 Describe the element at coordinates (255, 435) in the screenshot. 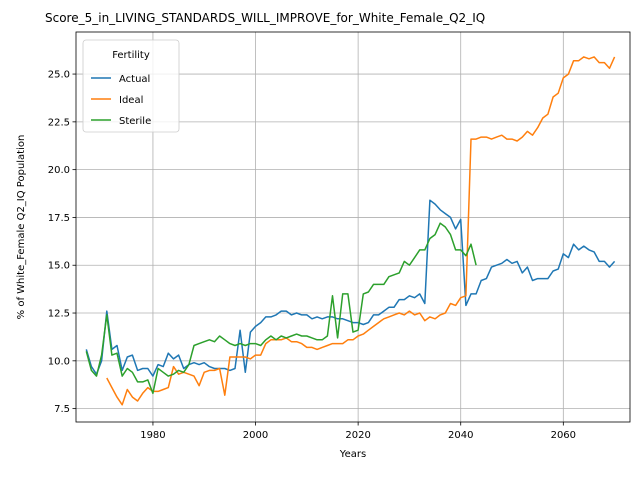

I see `x-tick-label: 2000` at that location.